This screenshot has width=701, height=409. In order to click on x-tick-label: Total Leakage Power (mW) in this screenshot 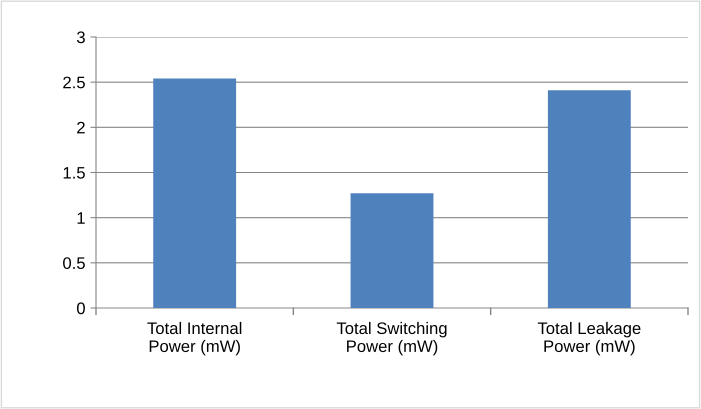, I will do `click(589, 339)`.